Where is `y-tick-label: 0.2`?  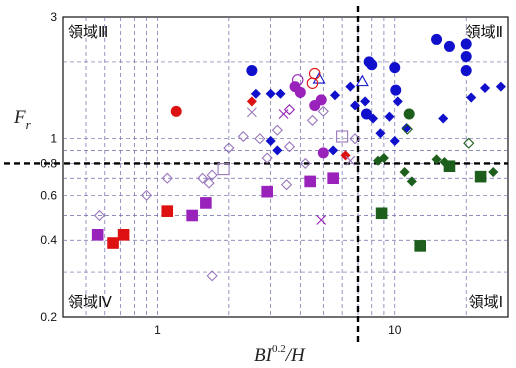
y-tick-label: 0.2 is located at coordinates (48, 317).